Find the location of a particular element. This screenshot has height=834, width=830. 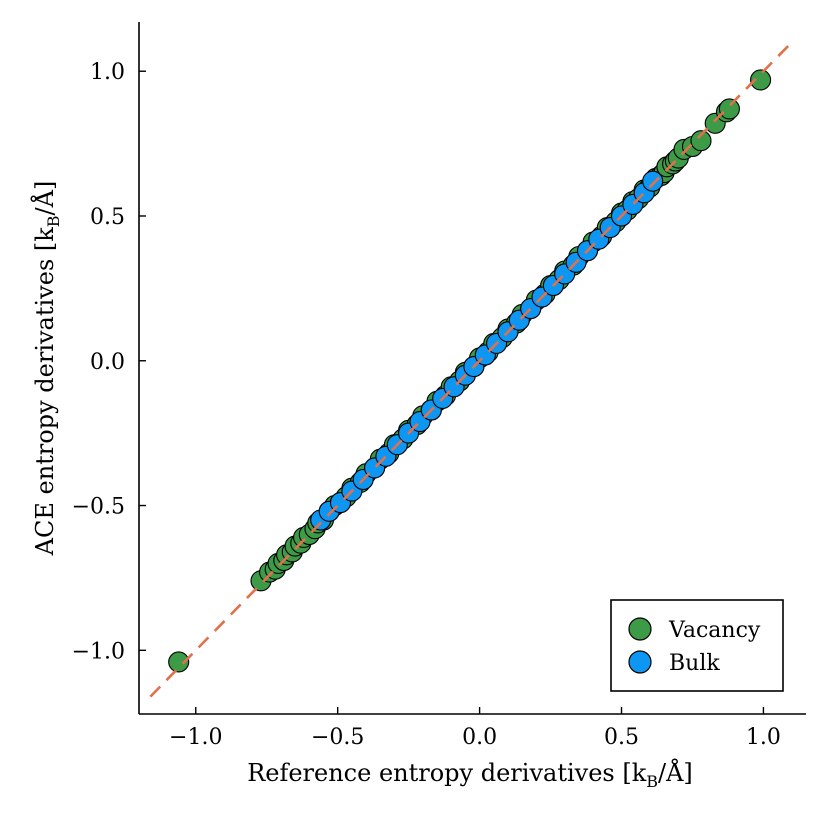

y-tick-label: 0.0 is located at coordinates (107, 362).